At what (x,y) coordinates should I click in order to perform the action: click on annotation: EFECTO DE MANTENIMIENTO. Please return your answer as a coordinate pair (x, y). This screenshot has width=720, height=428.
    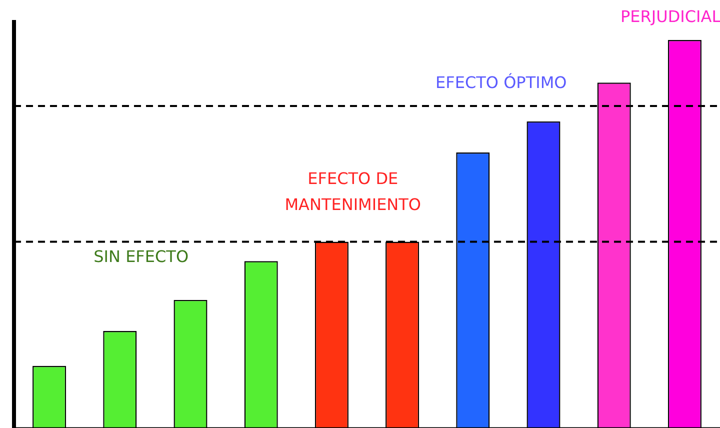
    Looking at the image, I should click on (353, 191).